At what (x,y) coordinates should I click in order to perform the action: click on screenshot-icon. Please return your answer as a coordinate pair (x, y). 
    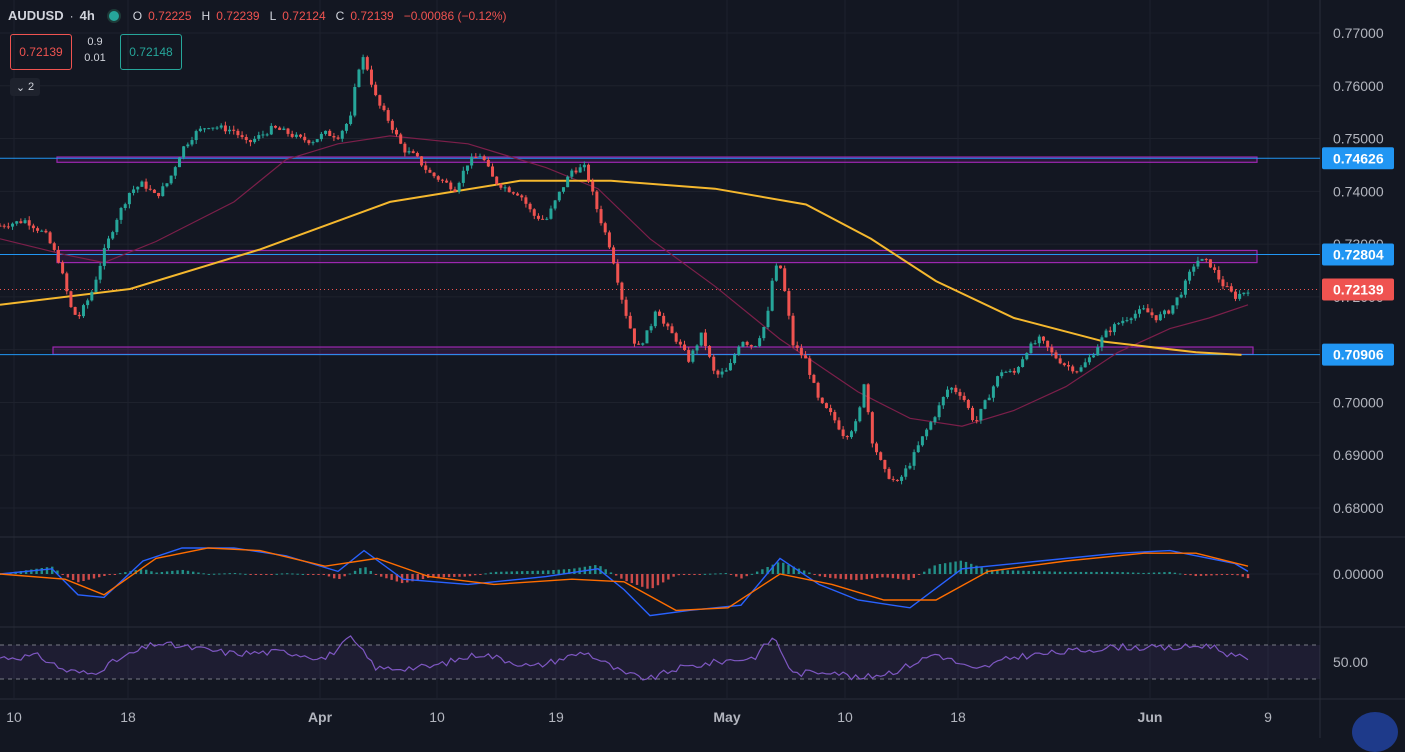
    Looking at the image, I should click on (1375, 732).